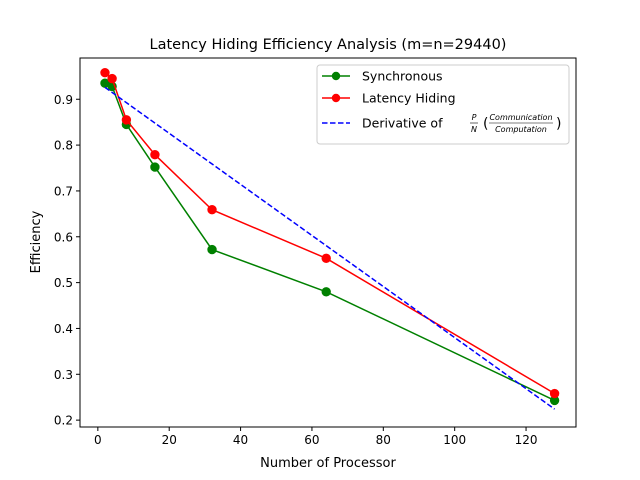 This screenshot has width=640, height=480. What do you see at coordinates (169, 440) in the screenshot?
I see `x-tick-label: 20` at bounding box center [169, 440].